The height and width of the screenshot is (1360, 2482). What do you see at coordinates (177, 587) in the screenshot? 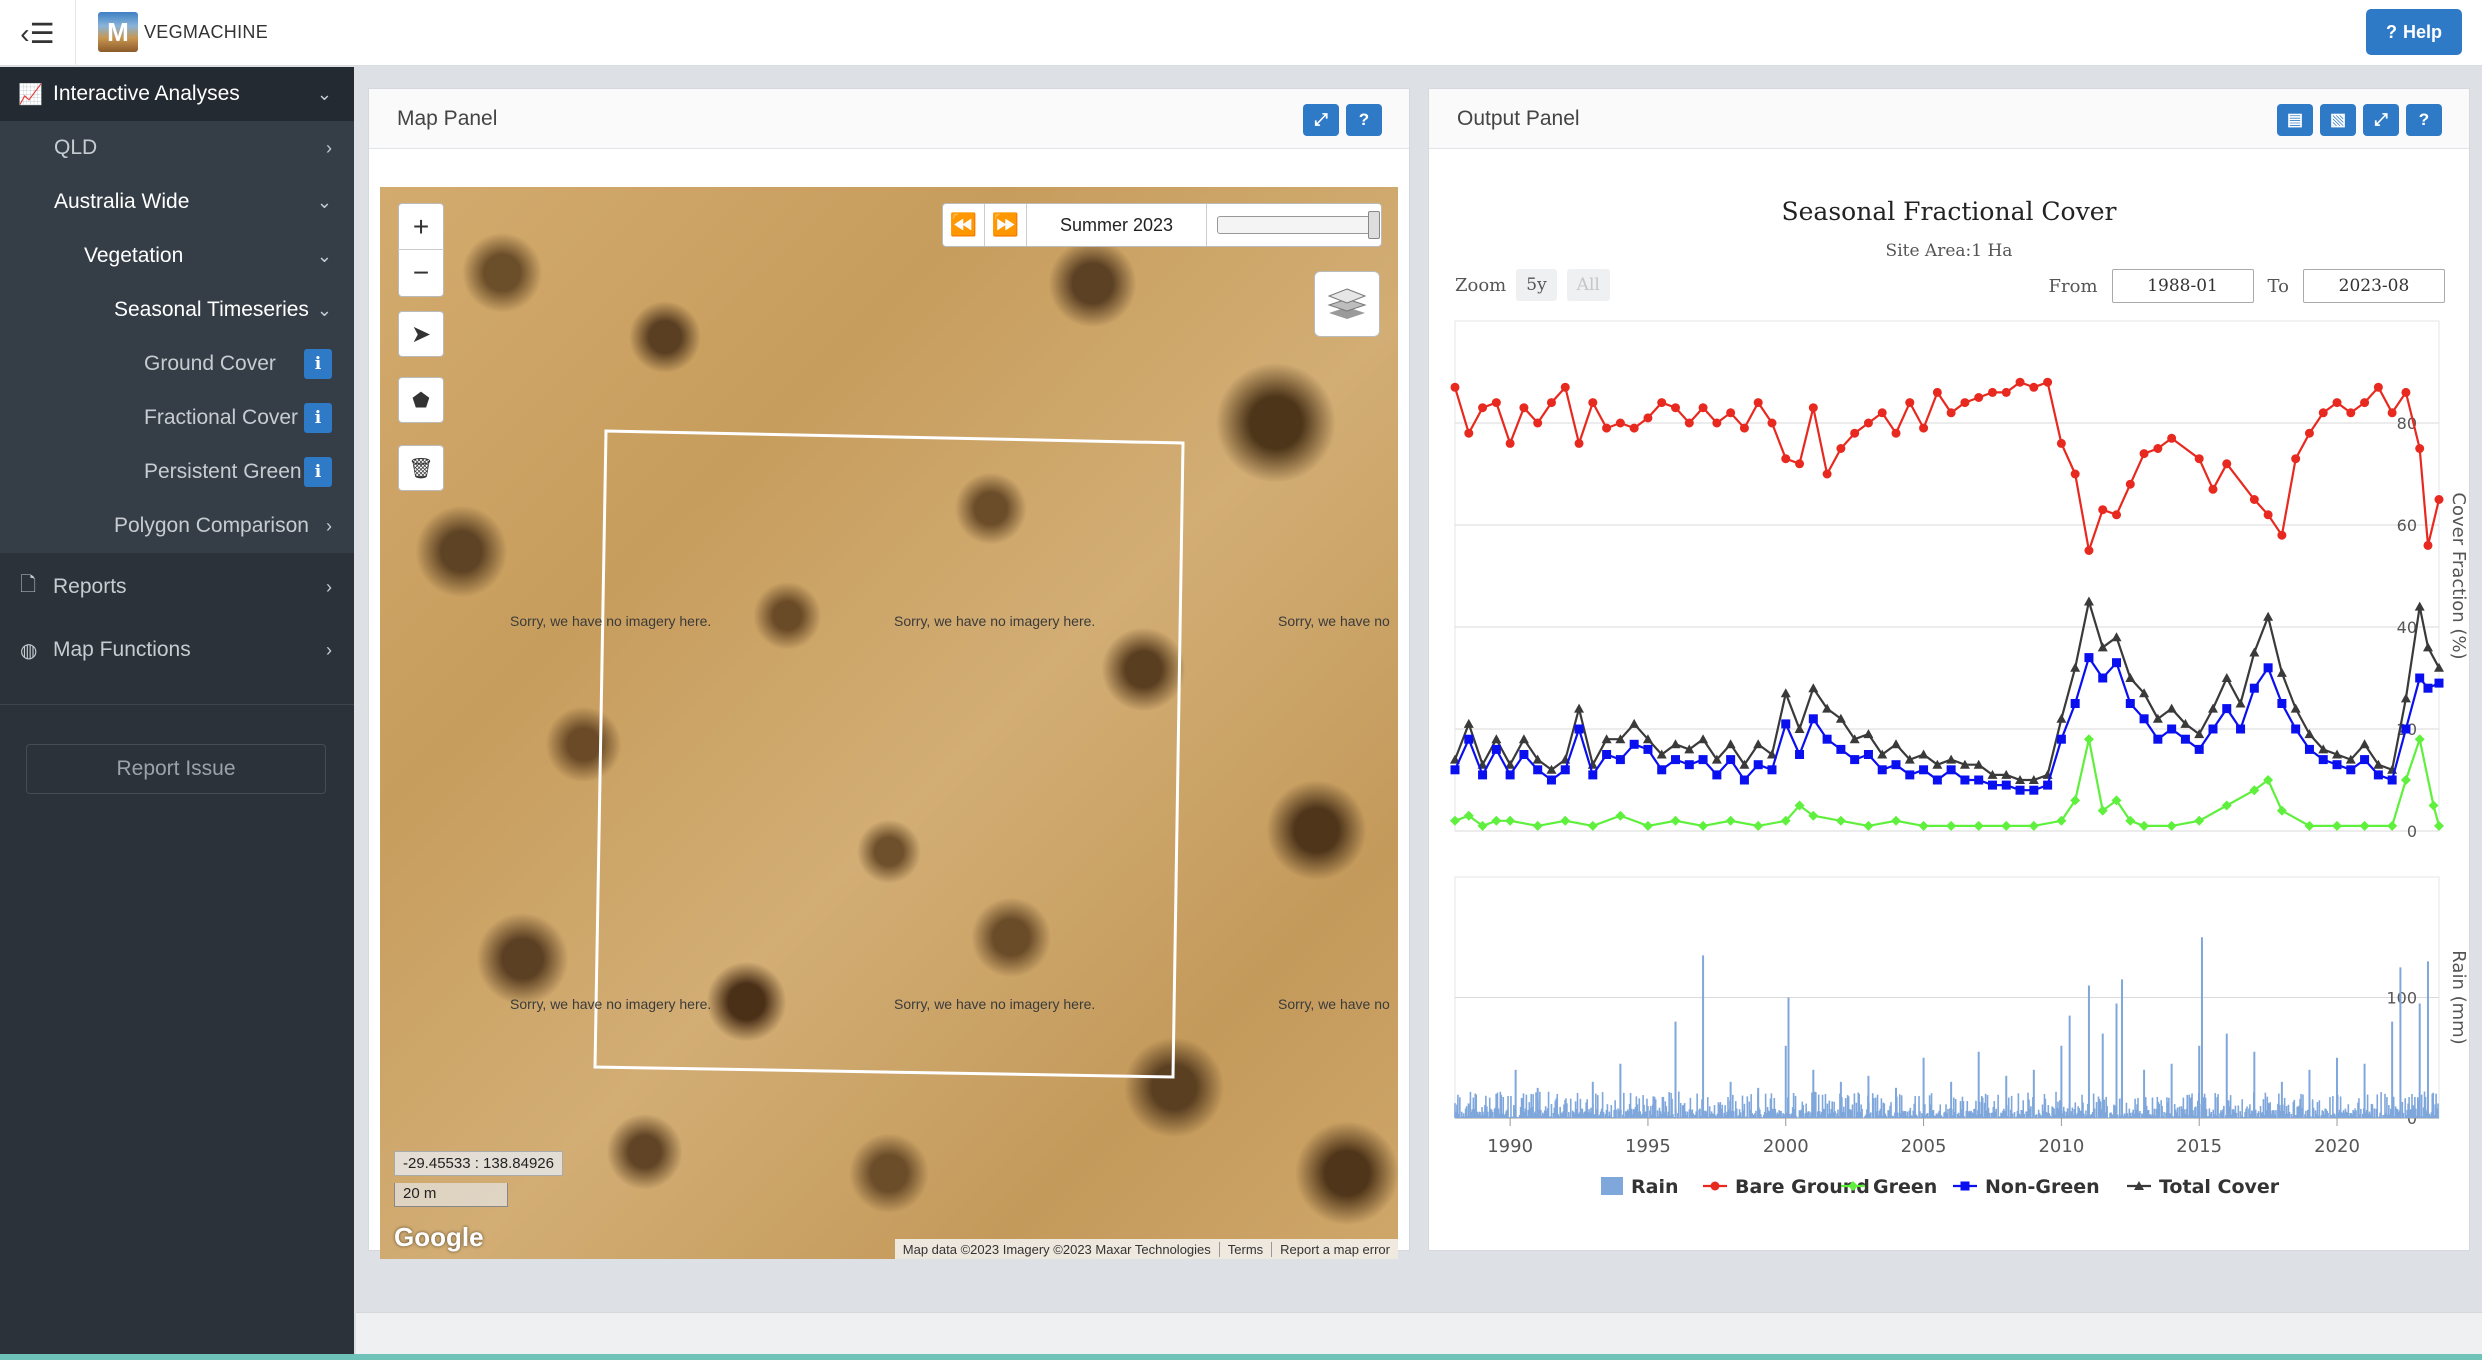
I see `sidebar-item-reports: 🗋 Reports ›` at bounding box center [177, 587].